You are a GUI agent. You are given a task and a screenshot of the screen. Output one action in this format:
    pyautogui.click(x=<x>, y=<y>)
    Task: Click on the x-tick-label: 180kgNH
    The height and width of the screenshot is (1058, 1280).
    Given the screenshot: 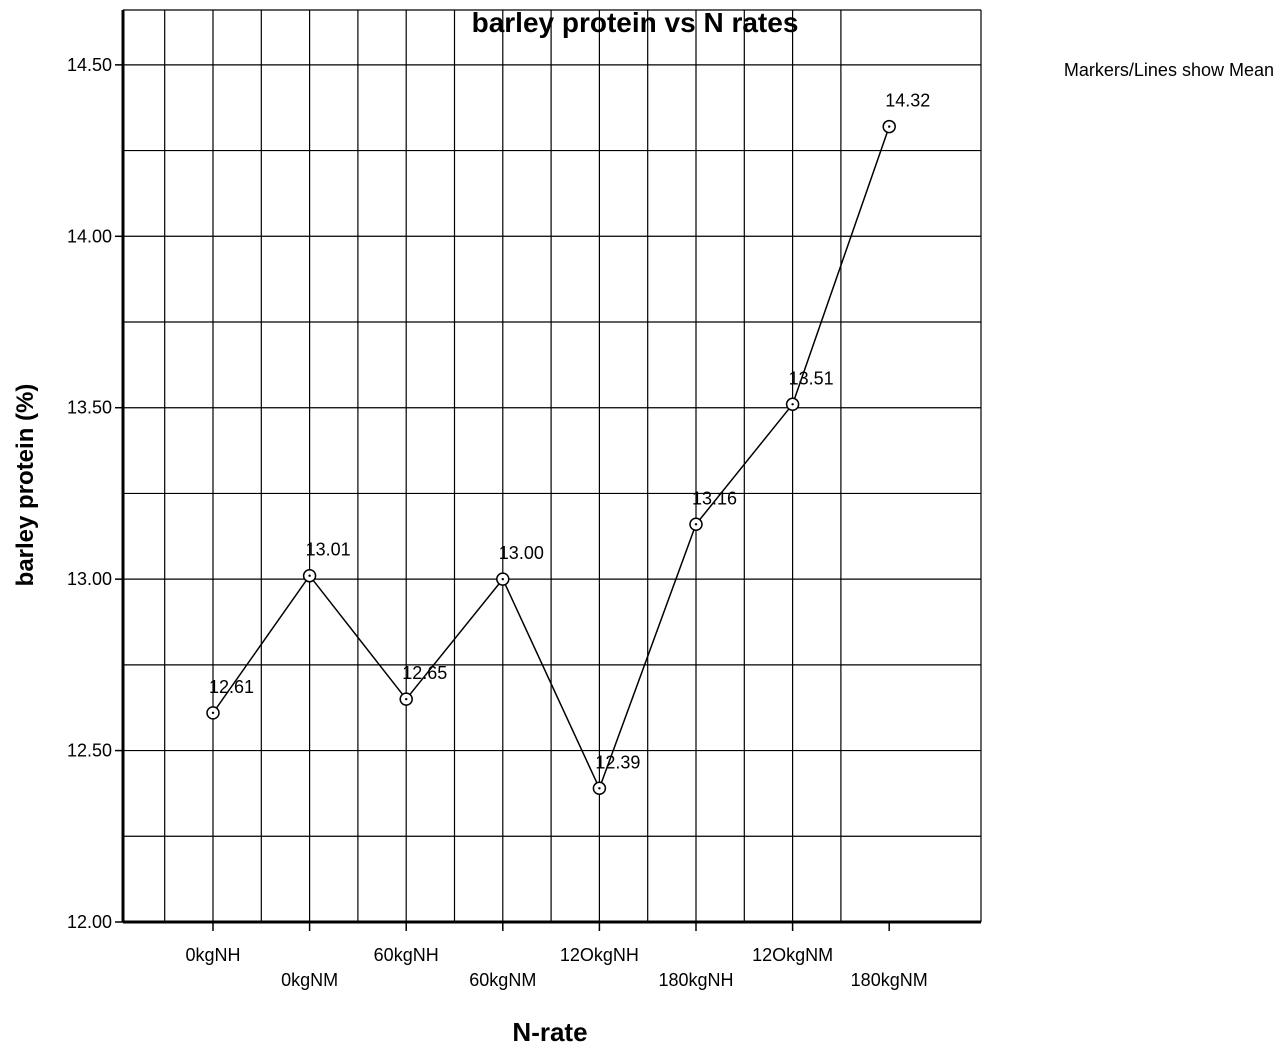 What is the action you would take?
    pyautogui.click(x=695, y=980)
    